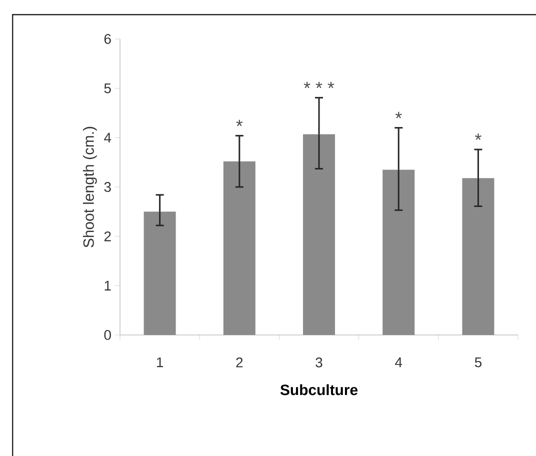 The height and width of the screenshot is (456, 536). Describe the element at coordinates (398, 363) in the screenshot. I see `x-tick-label: 4` at that location.